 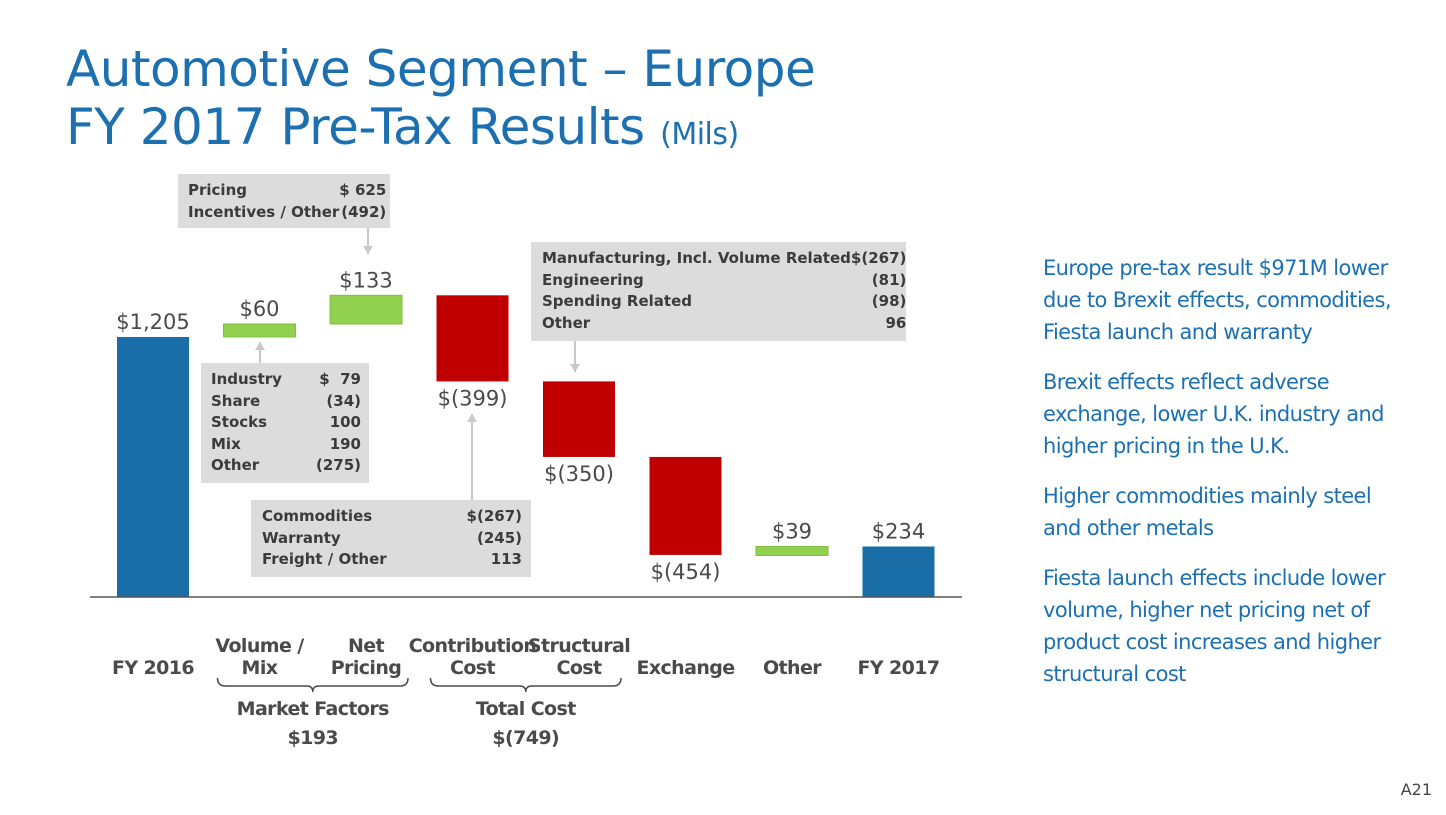 I want to click on title-line-2: FY 2017 Pre-Tax Results (Mils), so click(x=440, y=131).